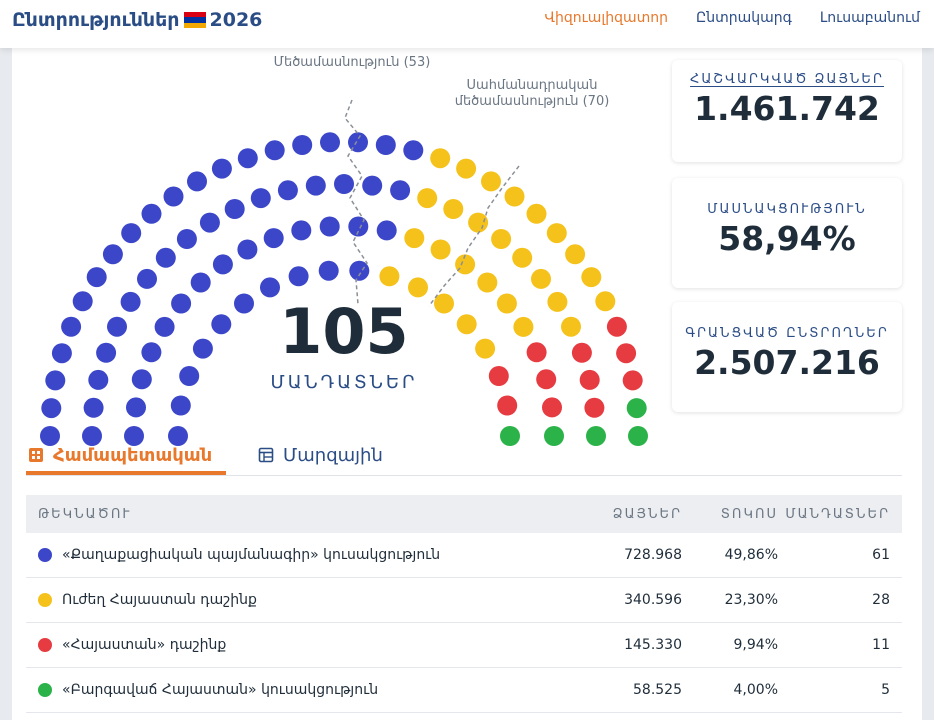 The height and width of the screenshot is (720, 934). What do you see at coordinates (159, 600) in the screenshot?
I see `party-name: Ուժեղ Հայաստան դաշինք` at bounding box center [159, 600].